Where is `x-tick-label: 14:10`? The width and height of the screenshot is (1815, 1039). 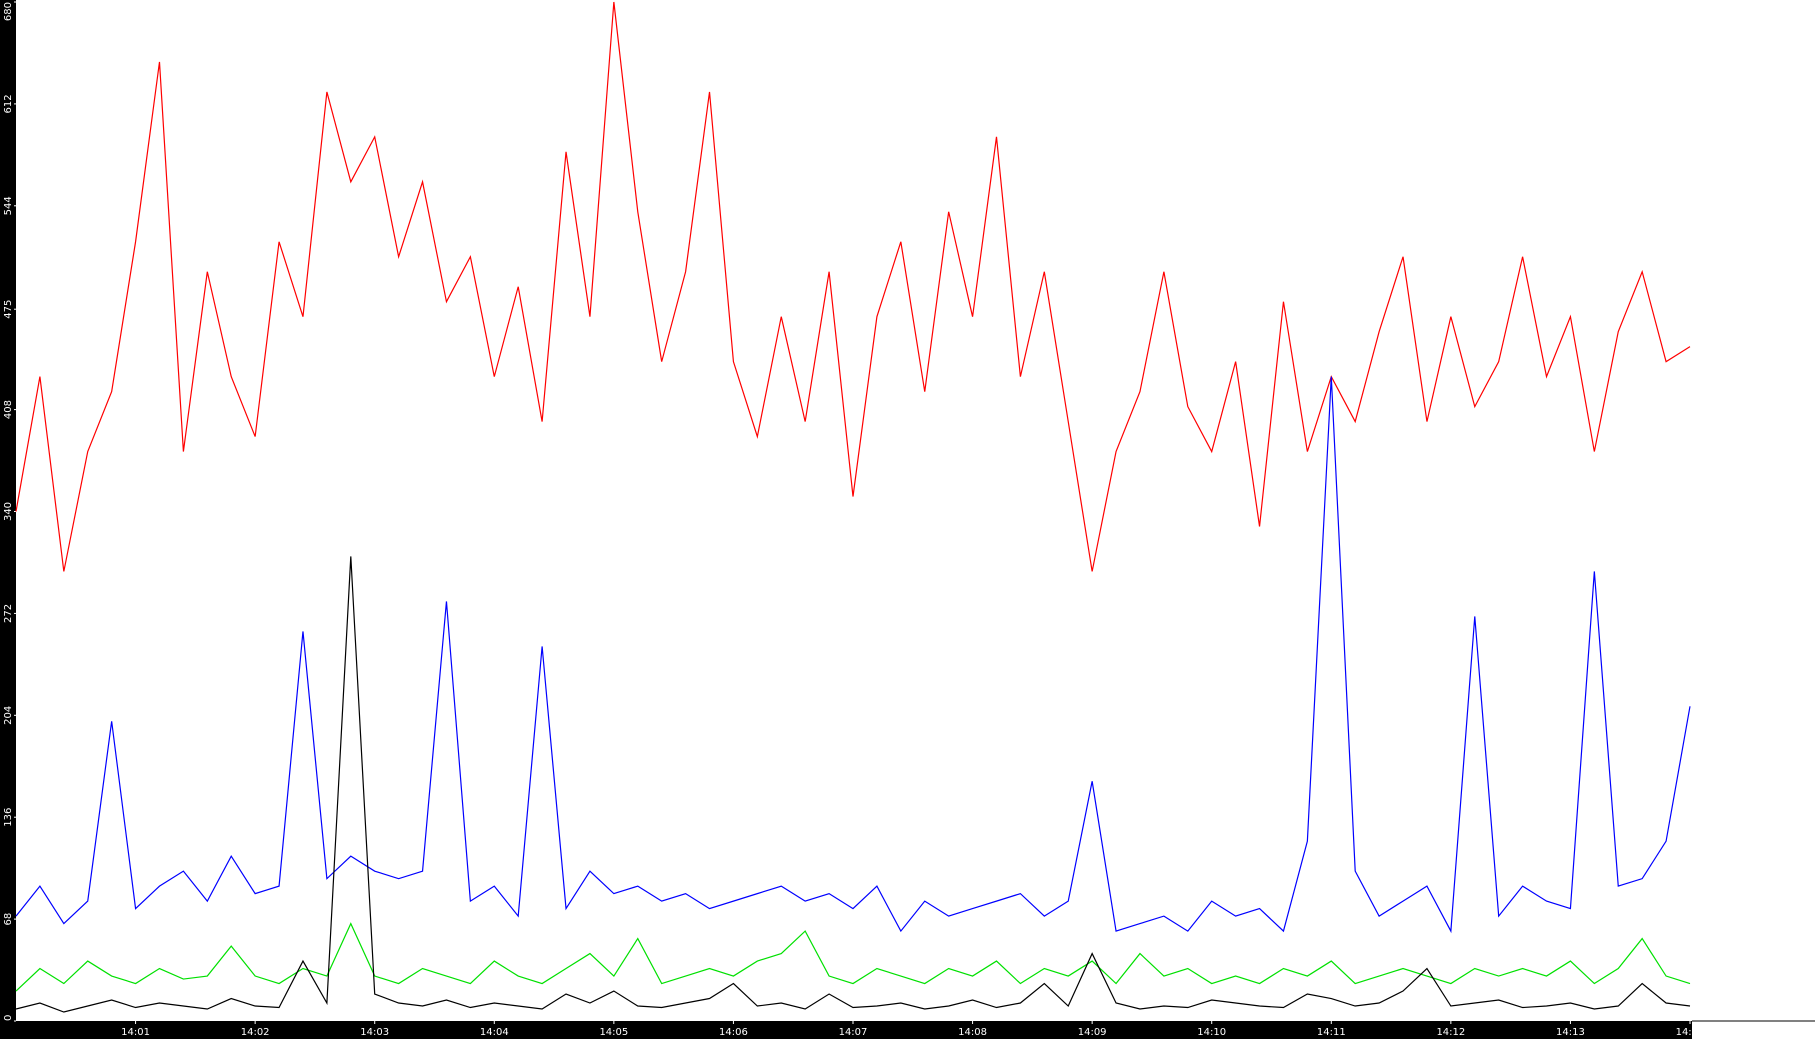
x-tick-label: 14:10 is located at coordinates (1211, 1032).